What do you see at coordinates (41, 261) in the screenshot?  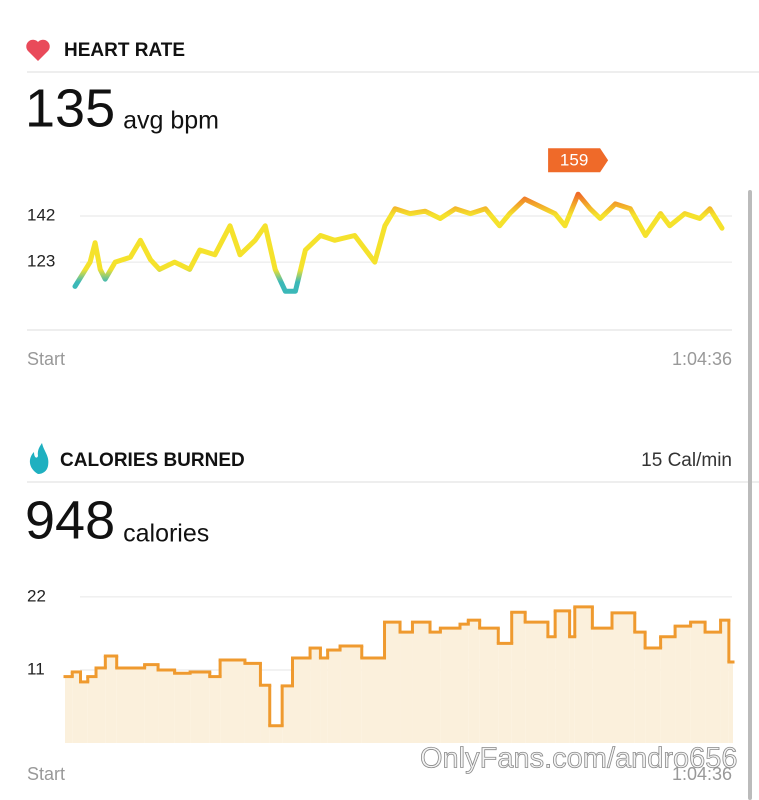 I see `y-tick-label: 123` at bounding box center [41, 261].